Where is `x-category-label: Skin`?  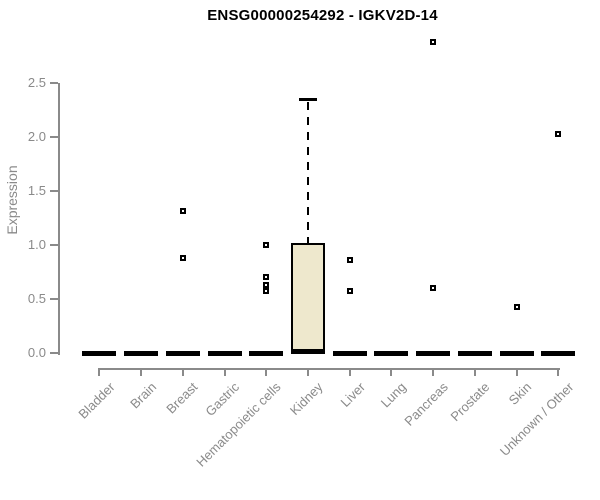 x-category-label: Skin is located at coordinates (520, 393).